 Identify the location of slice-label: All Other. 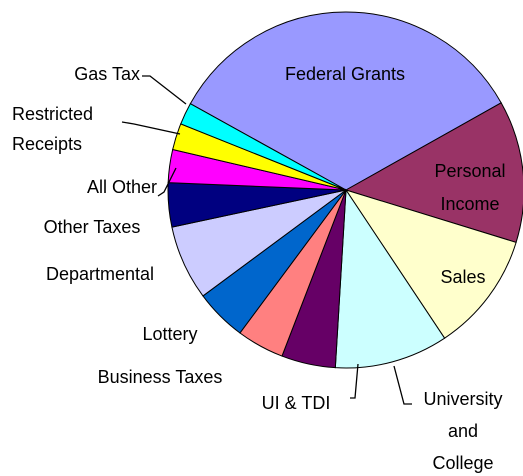
(122, 187).